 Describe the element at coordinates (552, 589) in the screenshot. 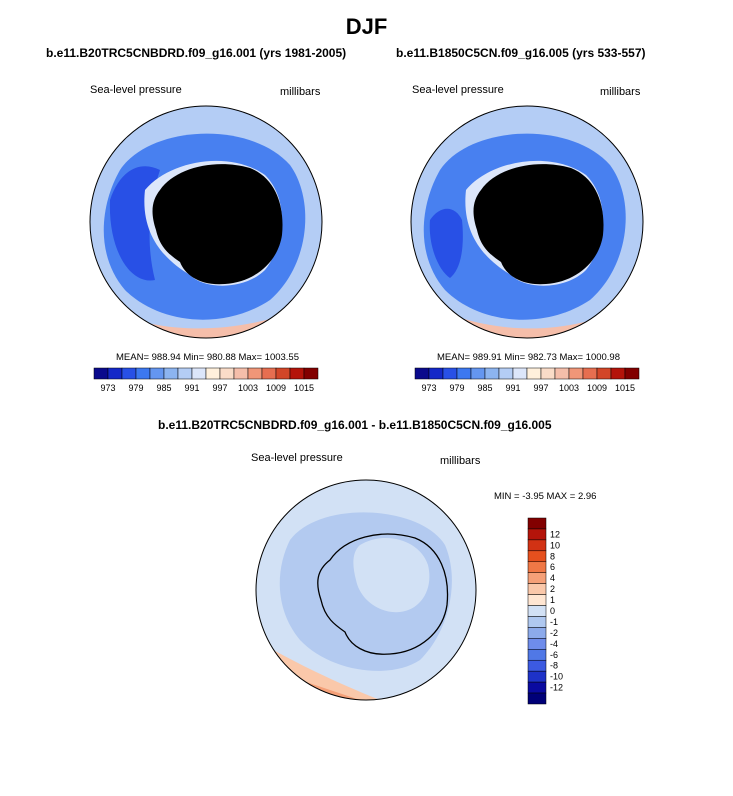

I see `colorbar-tick-label: 2` at that location.